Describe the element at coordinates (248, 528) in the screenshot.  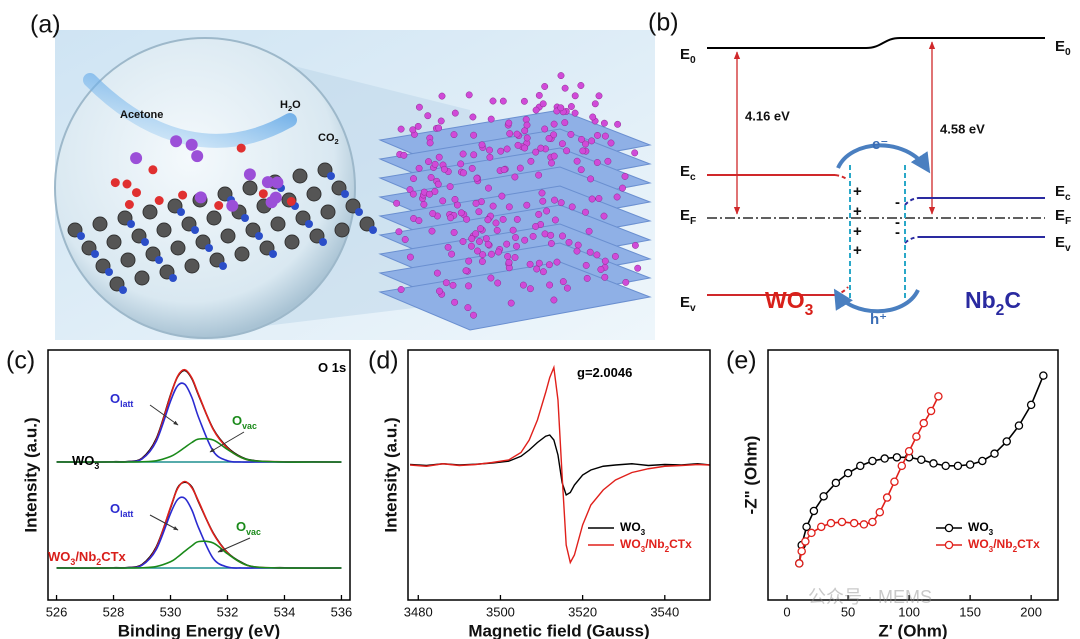
I see `annotation: Ovac` at that location.